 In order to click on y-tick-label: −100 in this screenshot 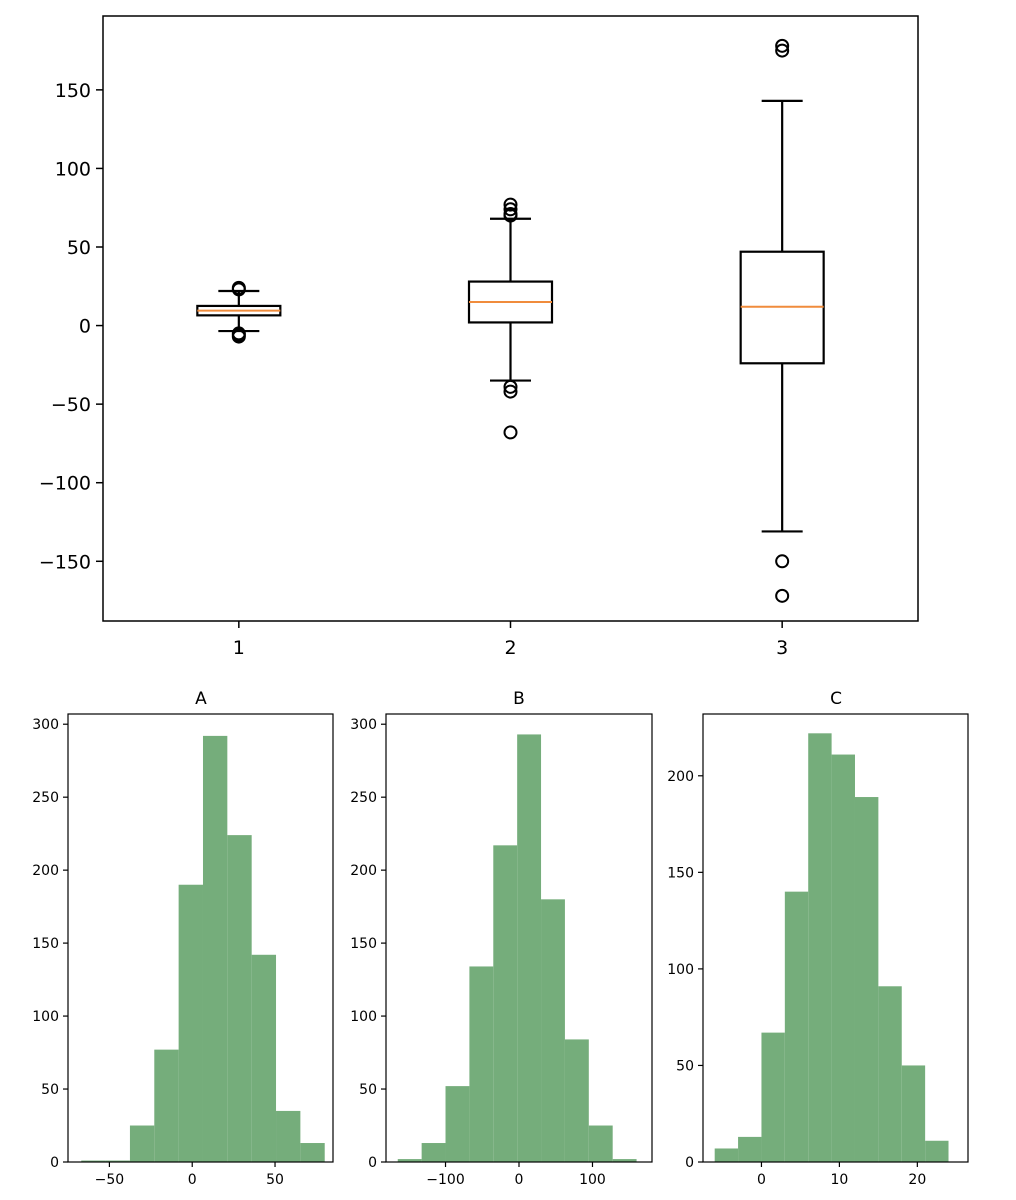, I will do `click(65, 484)`.